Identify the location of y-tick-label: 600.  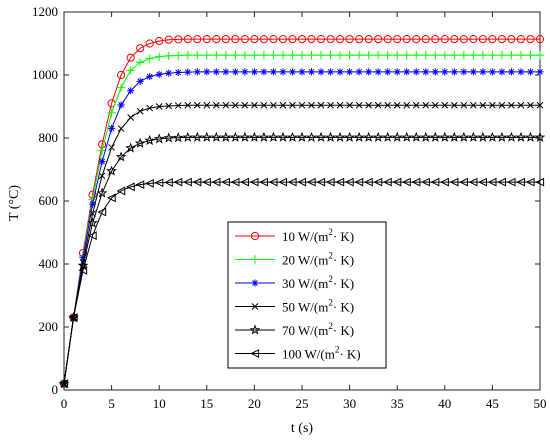
(49, 200).